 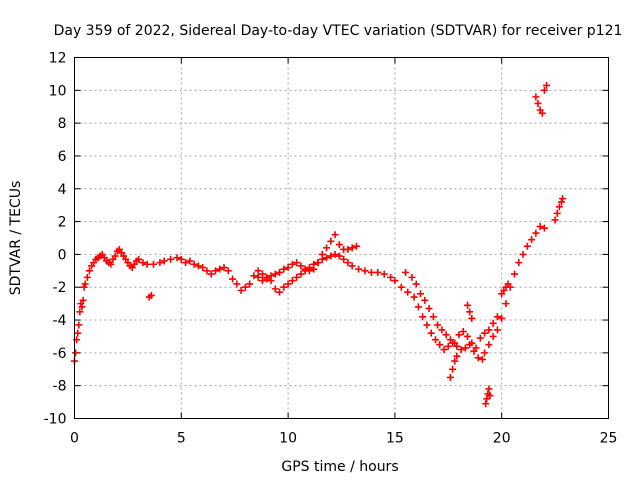 What do you see at coordinates (62, 190) in the screenshot?
I see `y-tick-label: 4` at bounding box center [62, 190].